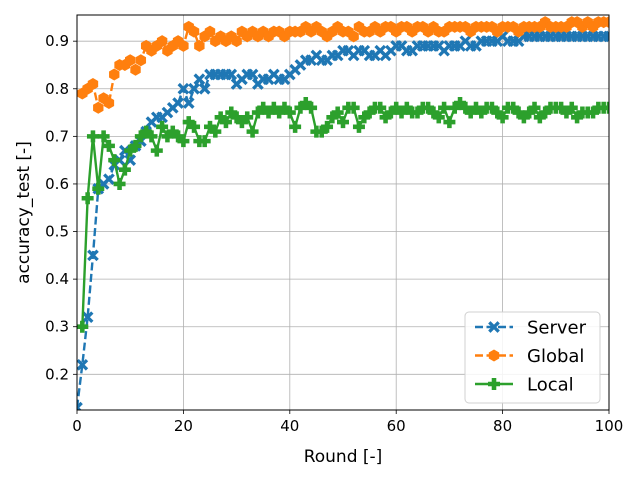  I want to click on legend-label: Server, so click(557, 328).